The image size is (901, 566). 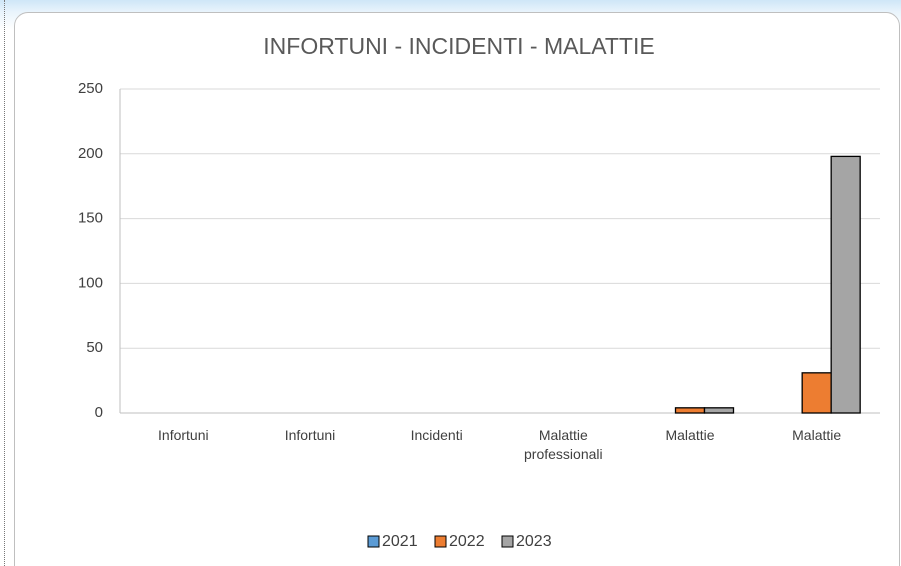 What do you see at coordinates (563, 444) in the screenshot?
I see `x-tick-label: Malattie professionali` at bounding box center [563, 444].